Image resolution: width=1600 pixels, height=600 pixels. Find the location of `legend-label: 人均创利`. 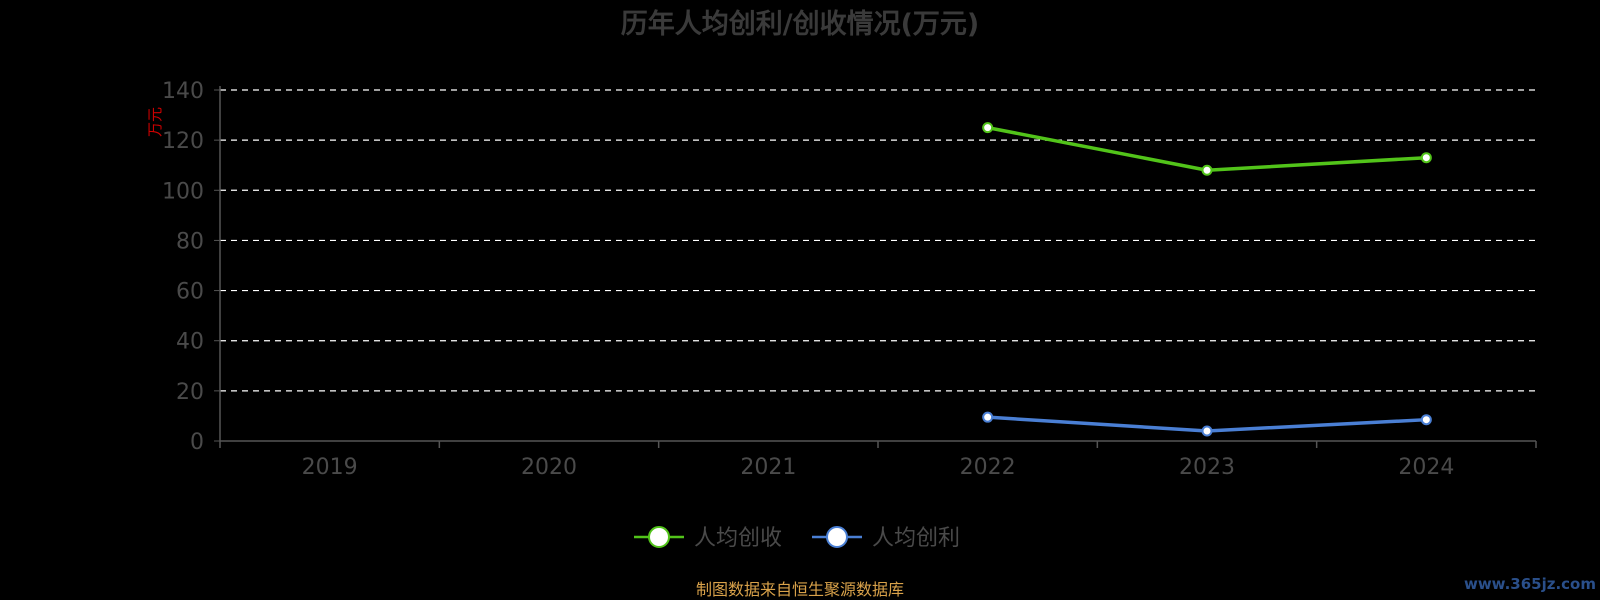

legend-label: 人均创利 is located at coordinates (916, 538).